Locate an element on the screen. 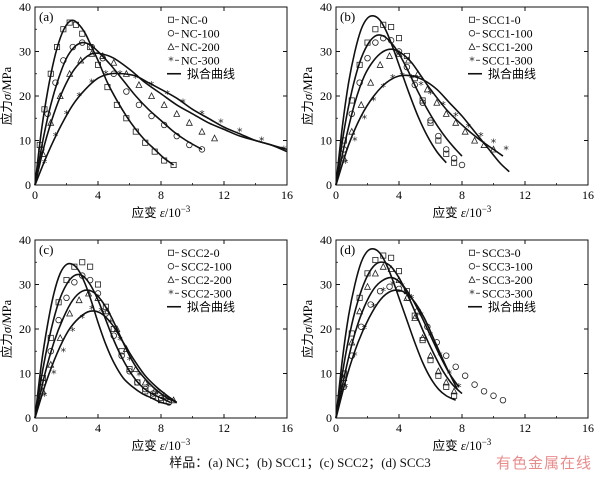 This screenshot has width=600, height=477. legend-entry: NC-100 is located at coordinates (200, 33).